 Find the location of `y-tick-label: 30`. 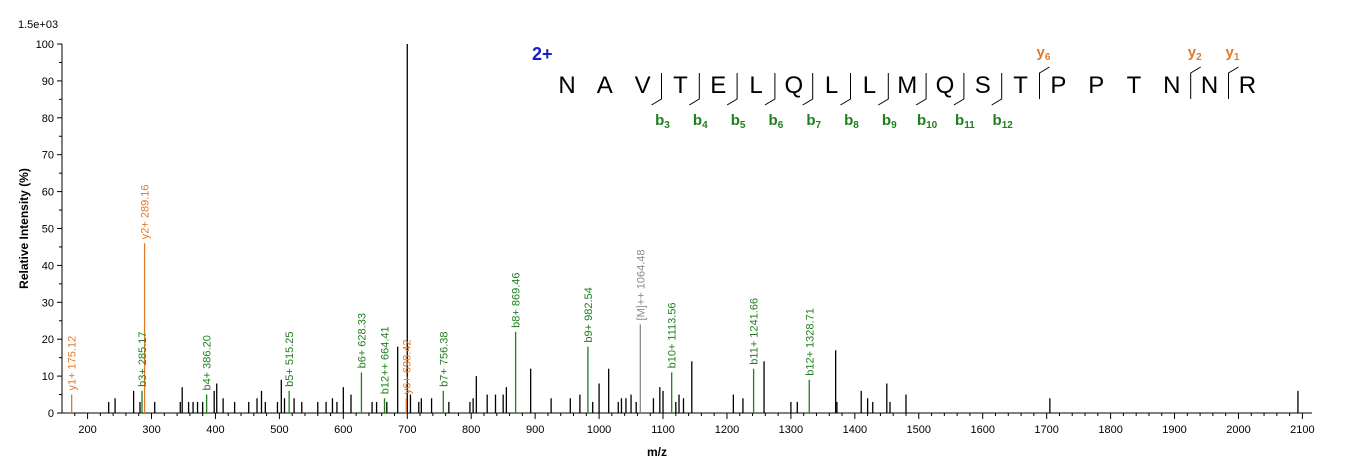

y-tick-label: 30 is located at coordinates (48, 303).